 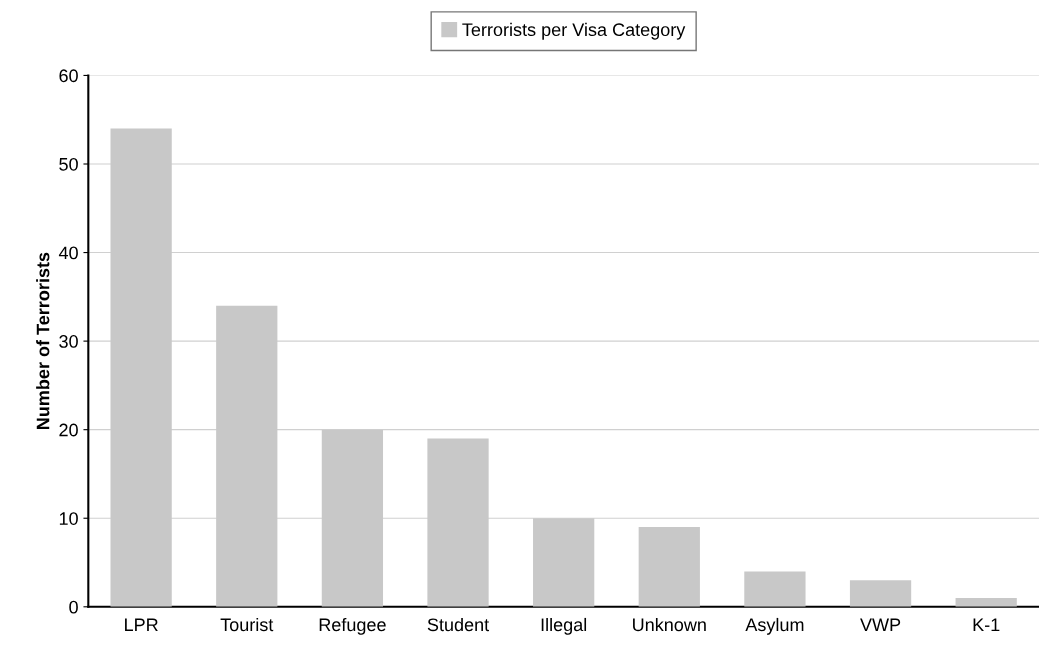 What do you see at coordinates (986, 624) in the screenshot?
I see `x-tick-label: K-1` at bounding box center [986, 624].